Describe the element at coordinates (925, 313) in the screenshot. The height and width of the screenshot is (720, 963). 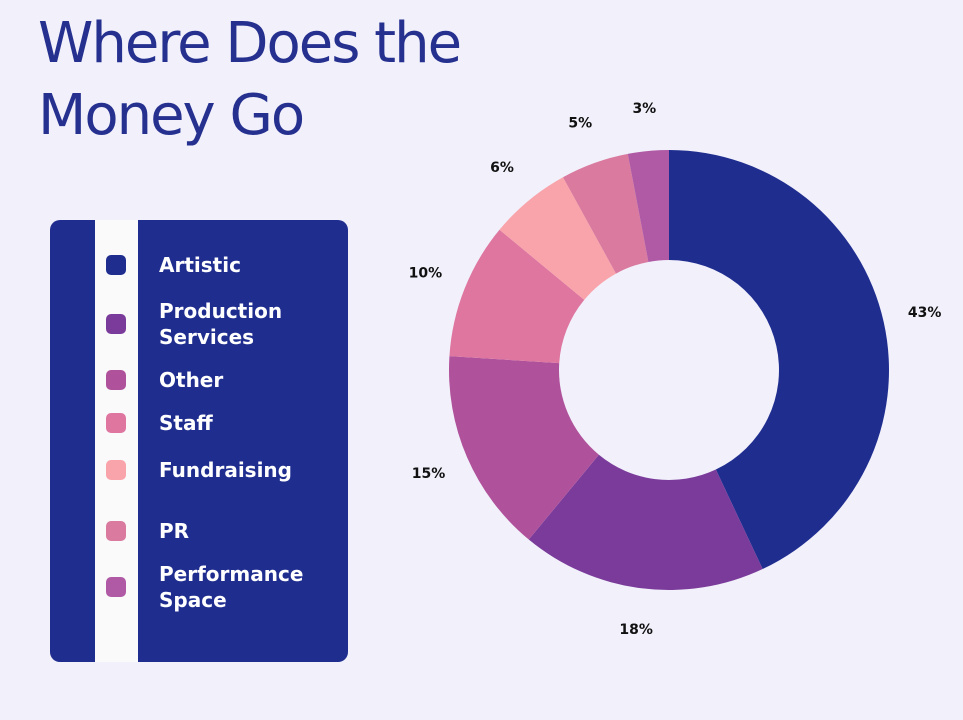
I see `data-label: 43%` at that location.